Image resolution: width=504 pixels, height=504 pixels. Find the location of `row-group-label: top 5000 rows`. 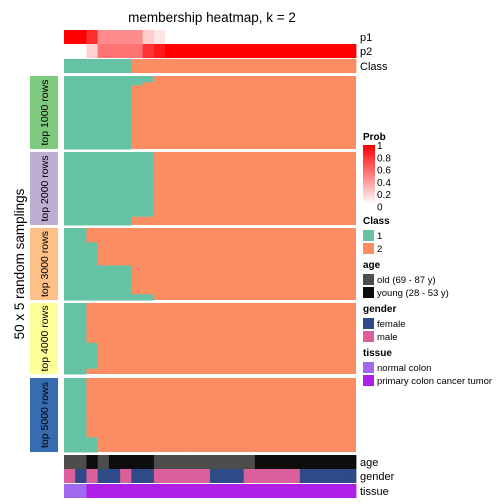

row-group-label: top 5000 rows is located at coordinates (45, 415).